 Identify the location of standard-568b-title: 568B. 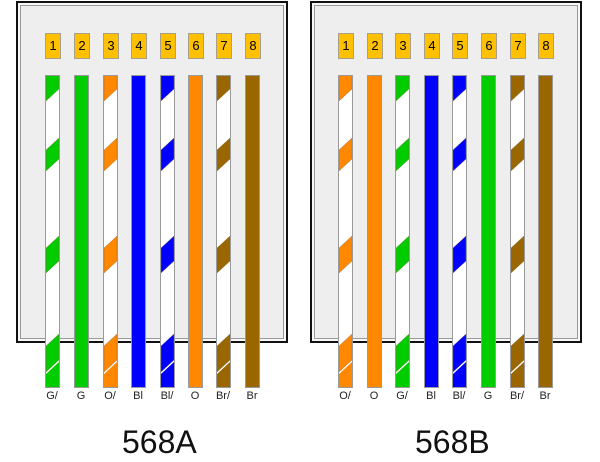
(452, 442).